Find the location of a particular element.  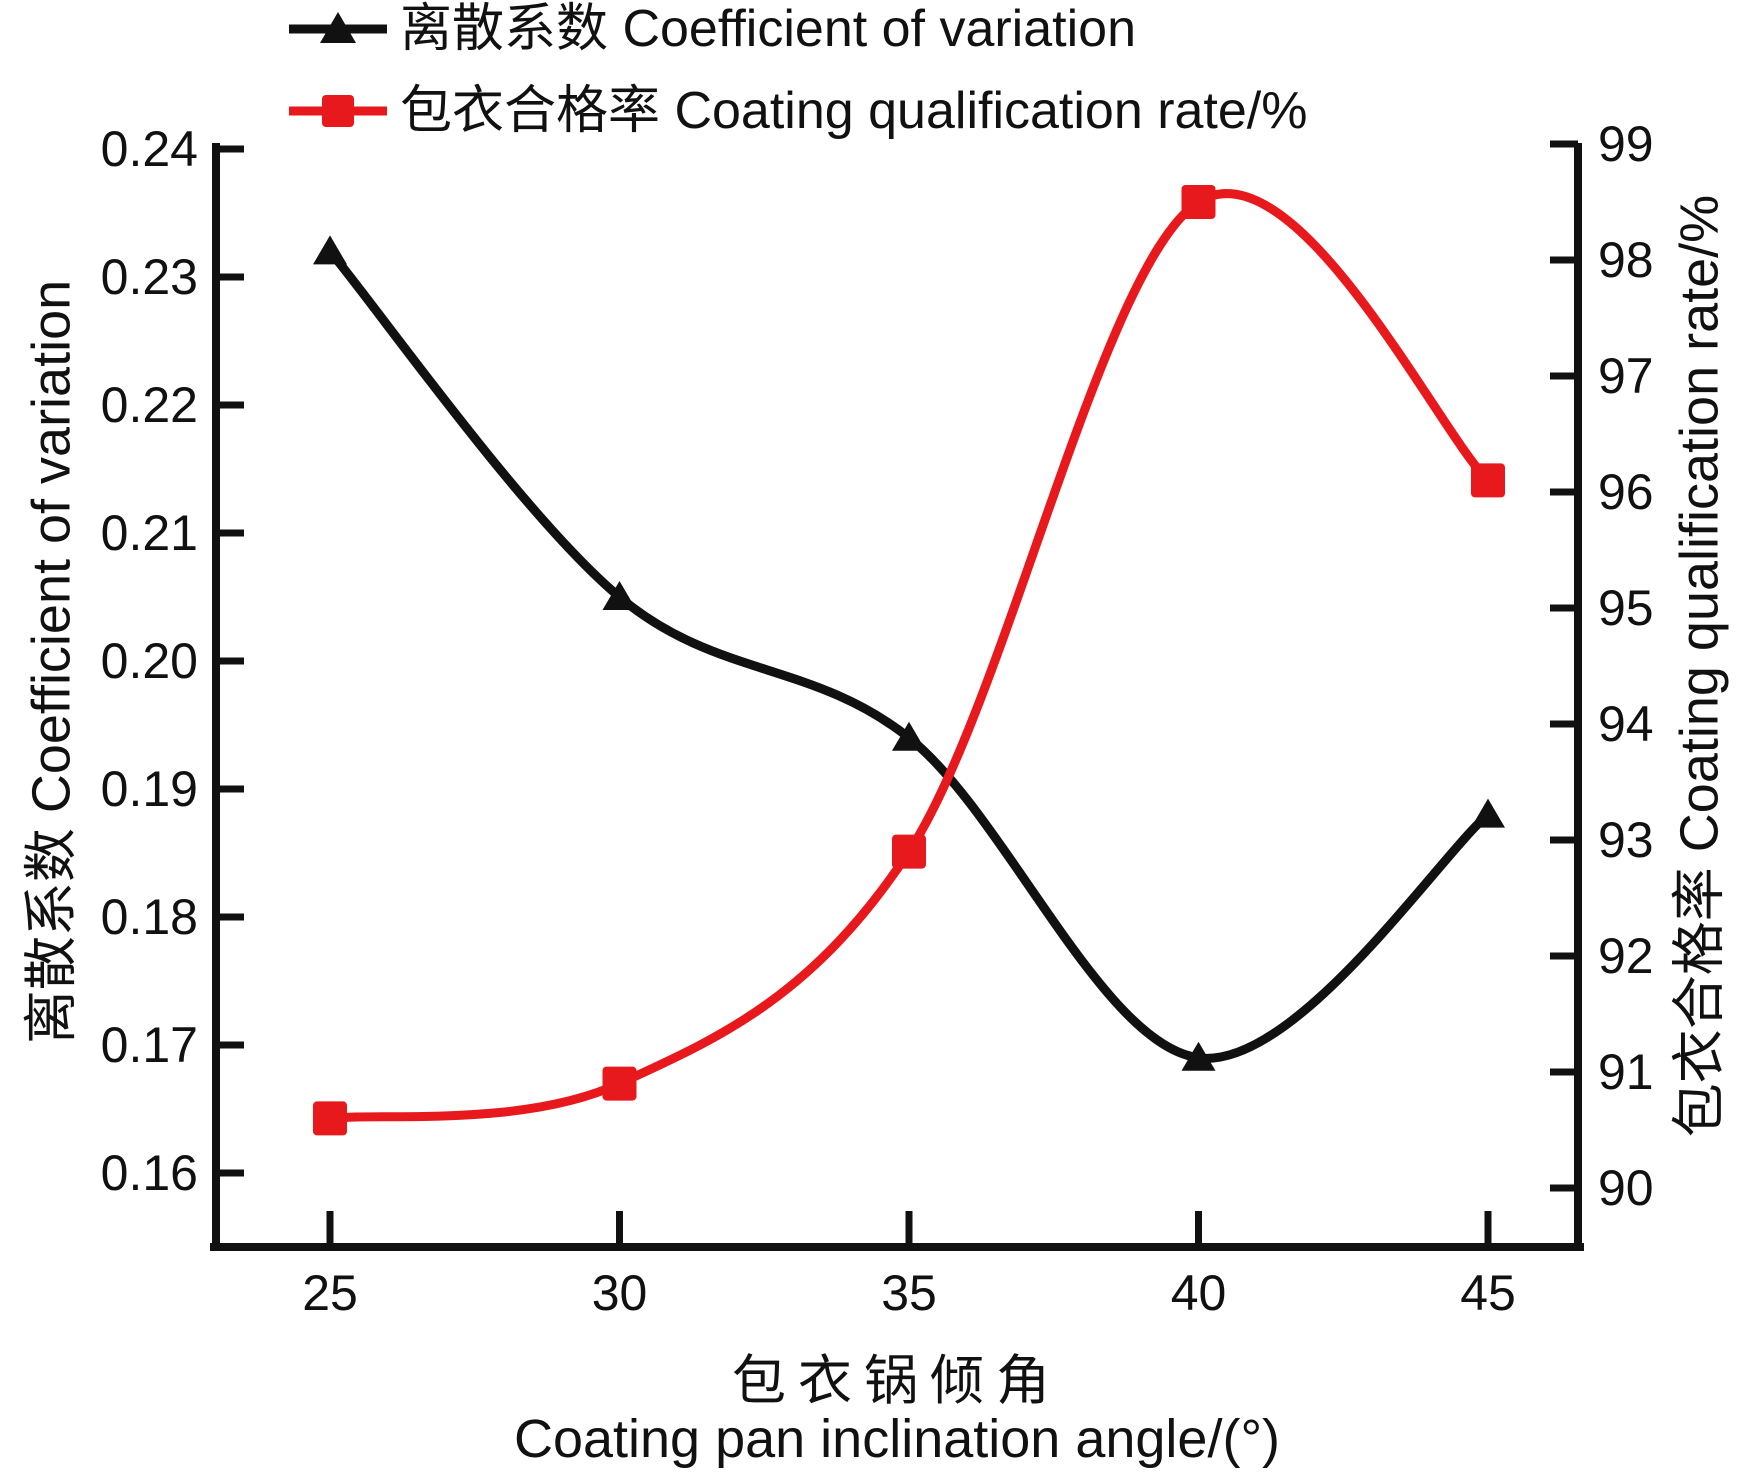

right-axis-tick-label: 95 is located at coordinates (1626, 608).